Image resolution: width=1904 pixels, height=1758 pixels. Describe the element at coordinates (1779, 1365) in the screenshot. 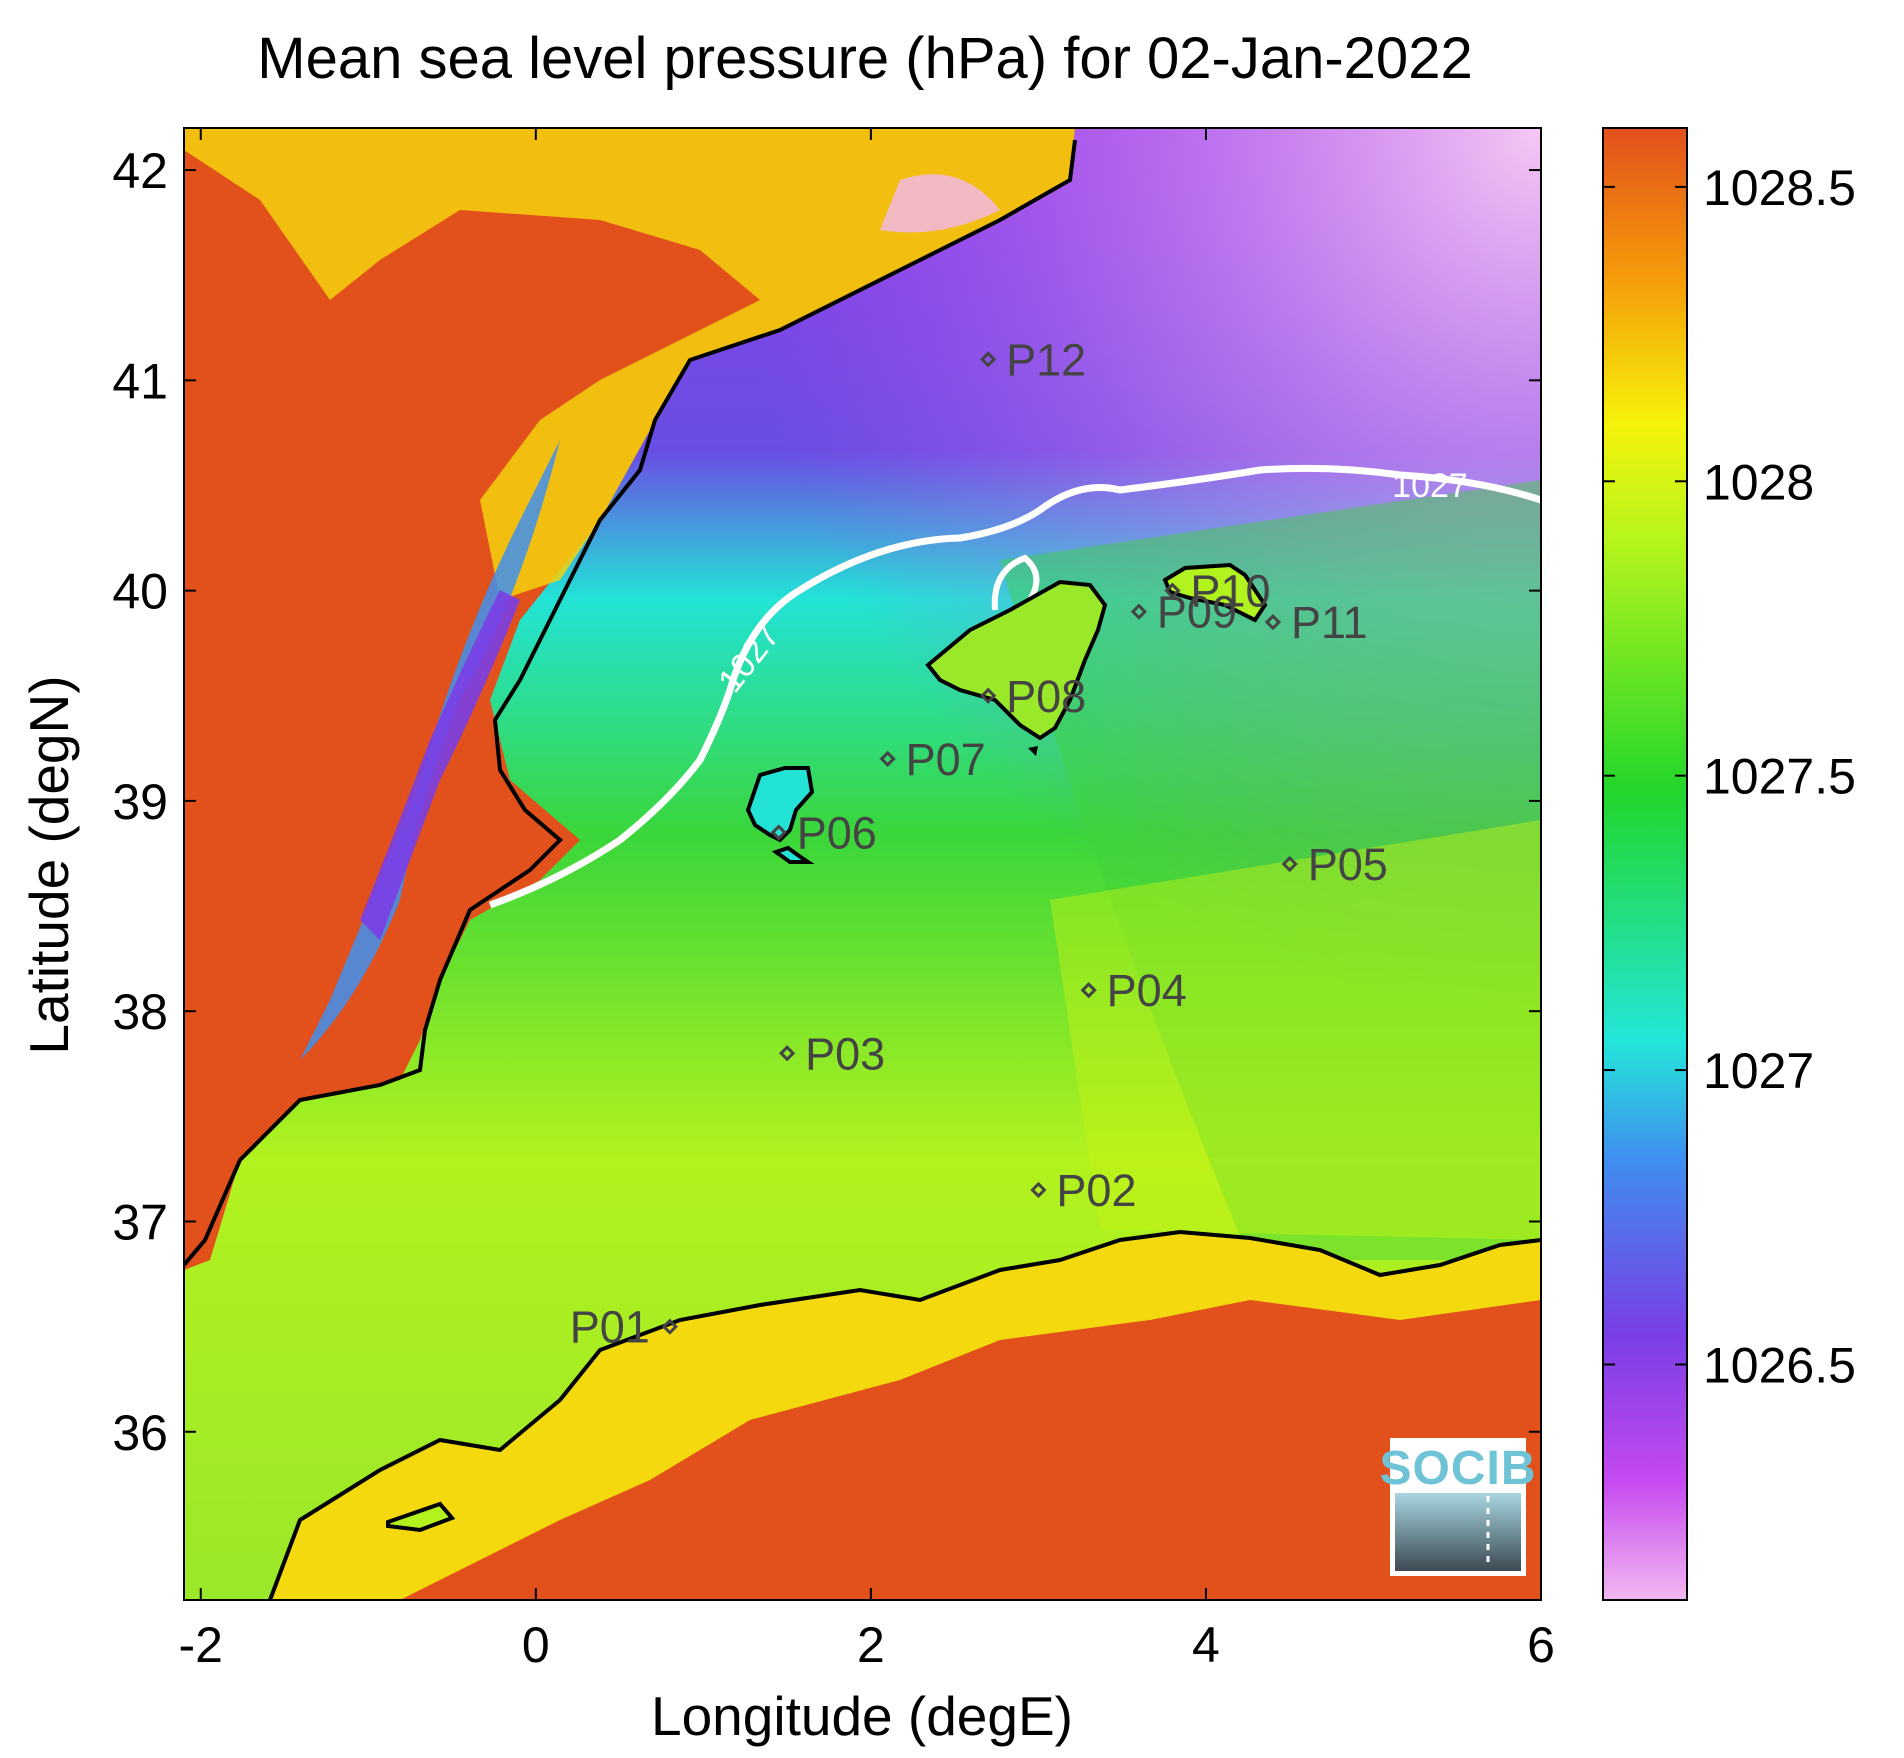

I see `colorbar-tick-label: 1026.5` at that location.